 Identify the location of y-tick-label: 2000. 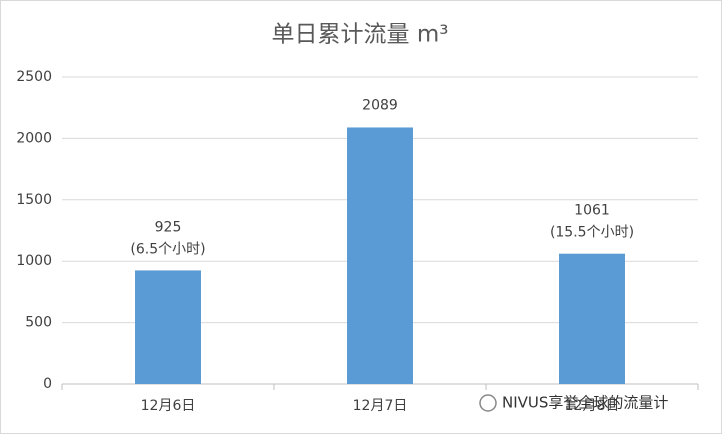
(34, 138).